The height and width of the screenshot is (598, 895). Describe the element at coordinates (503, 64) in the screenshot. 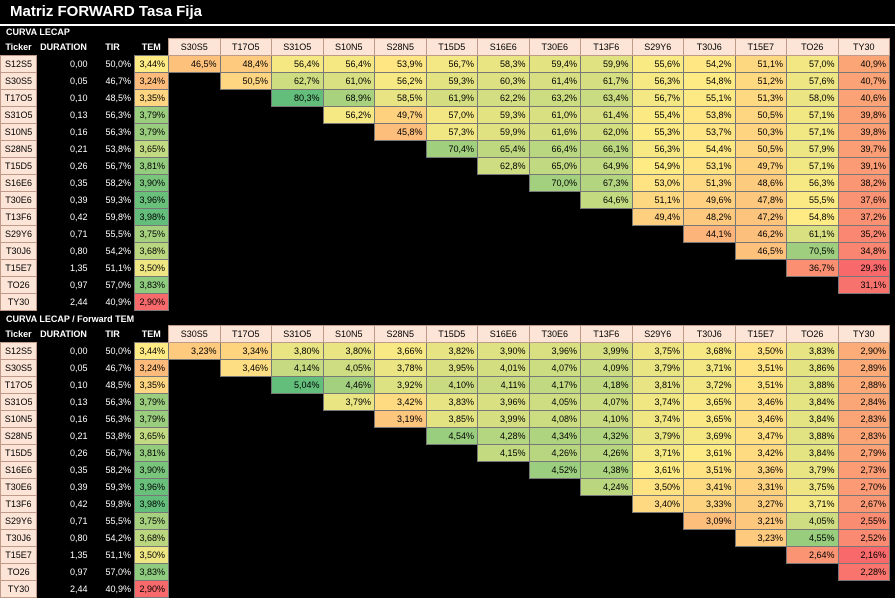

I see `matrix-cell: 58,3%` at that location.